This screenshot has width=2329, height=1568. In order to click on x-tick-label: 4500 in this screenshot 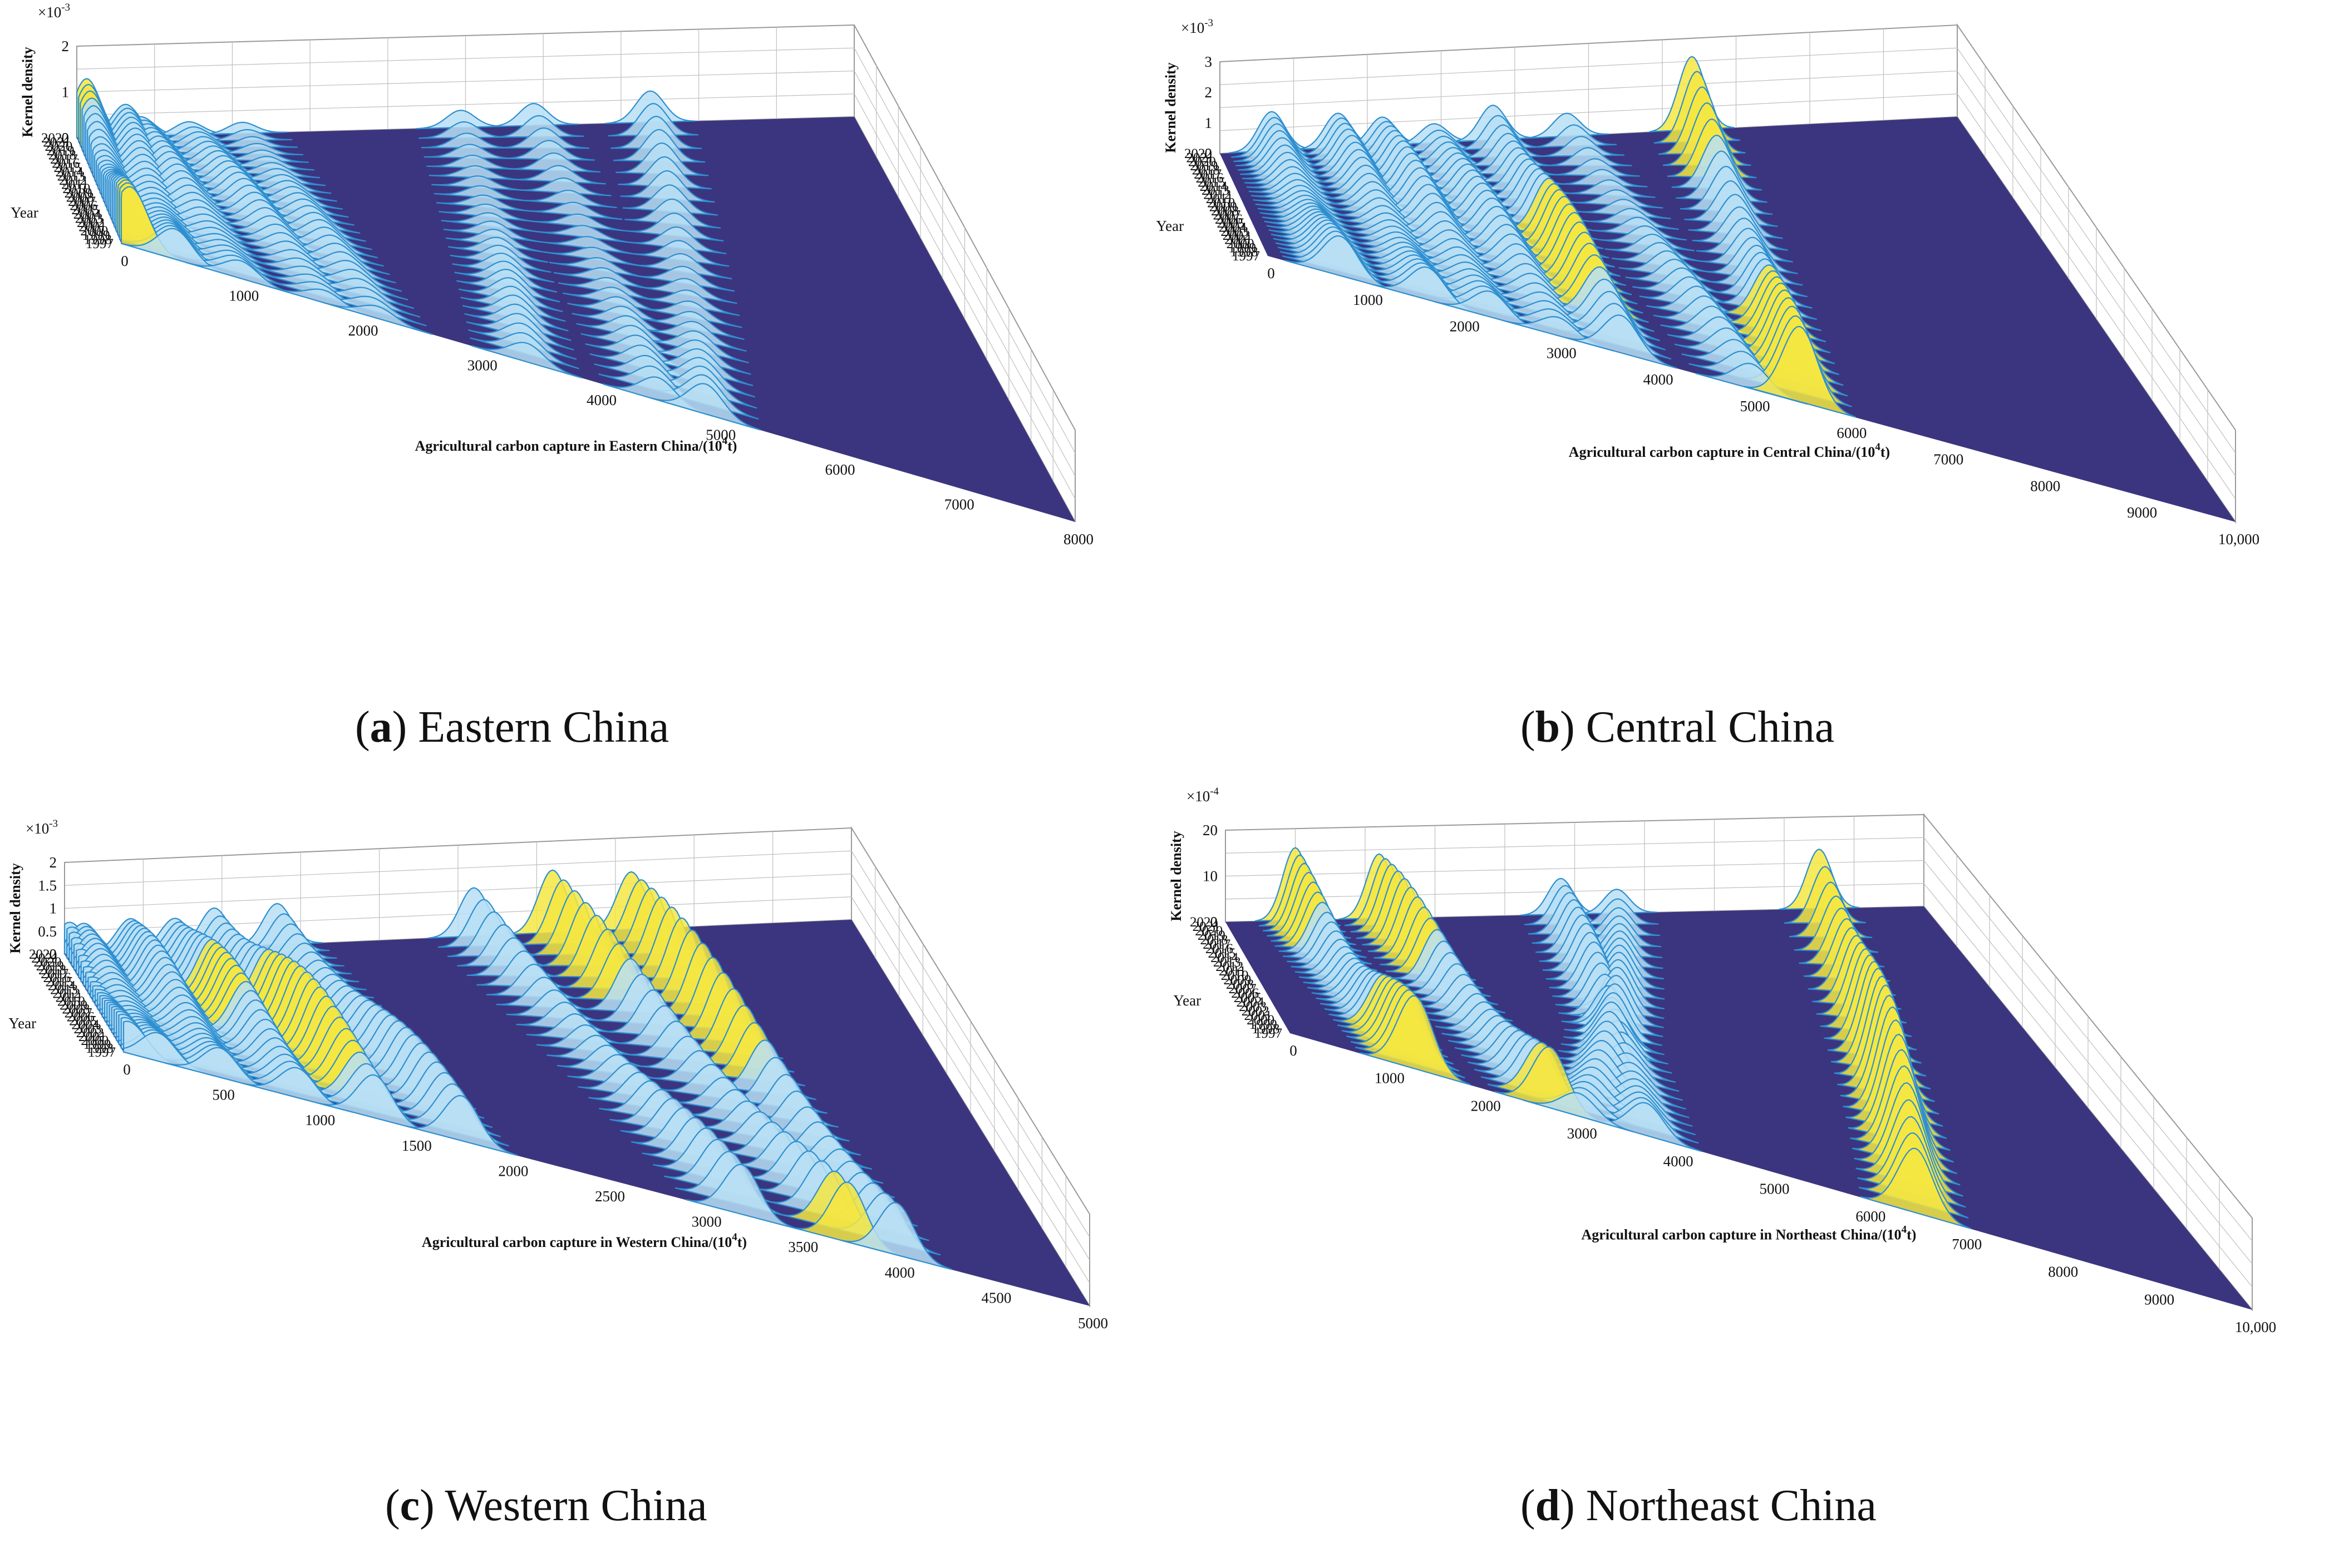, I will do `click(996, 1297)`.